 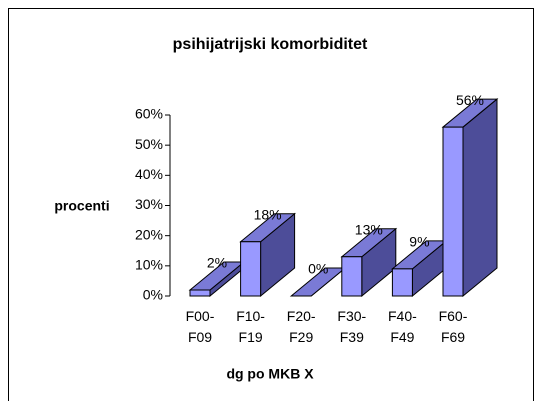 I want to click on y-tick-label: 10%, so click(x=149, y=265).